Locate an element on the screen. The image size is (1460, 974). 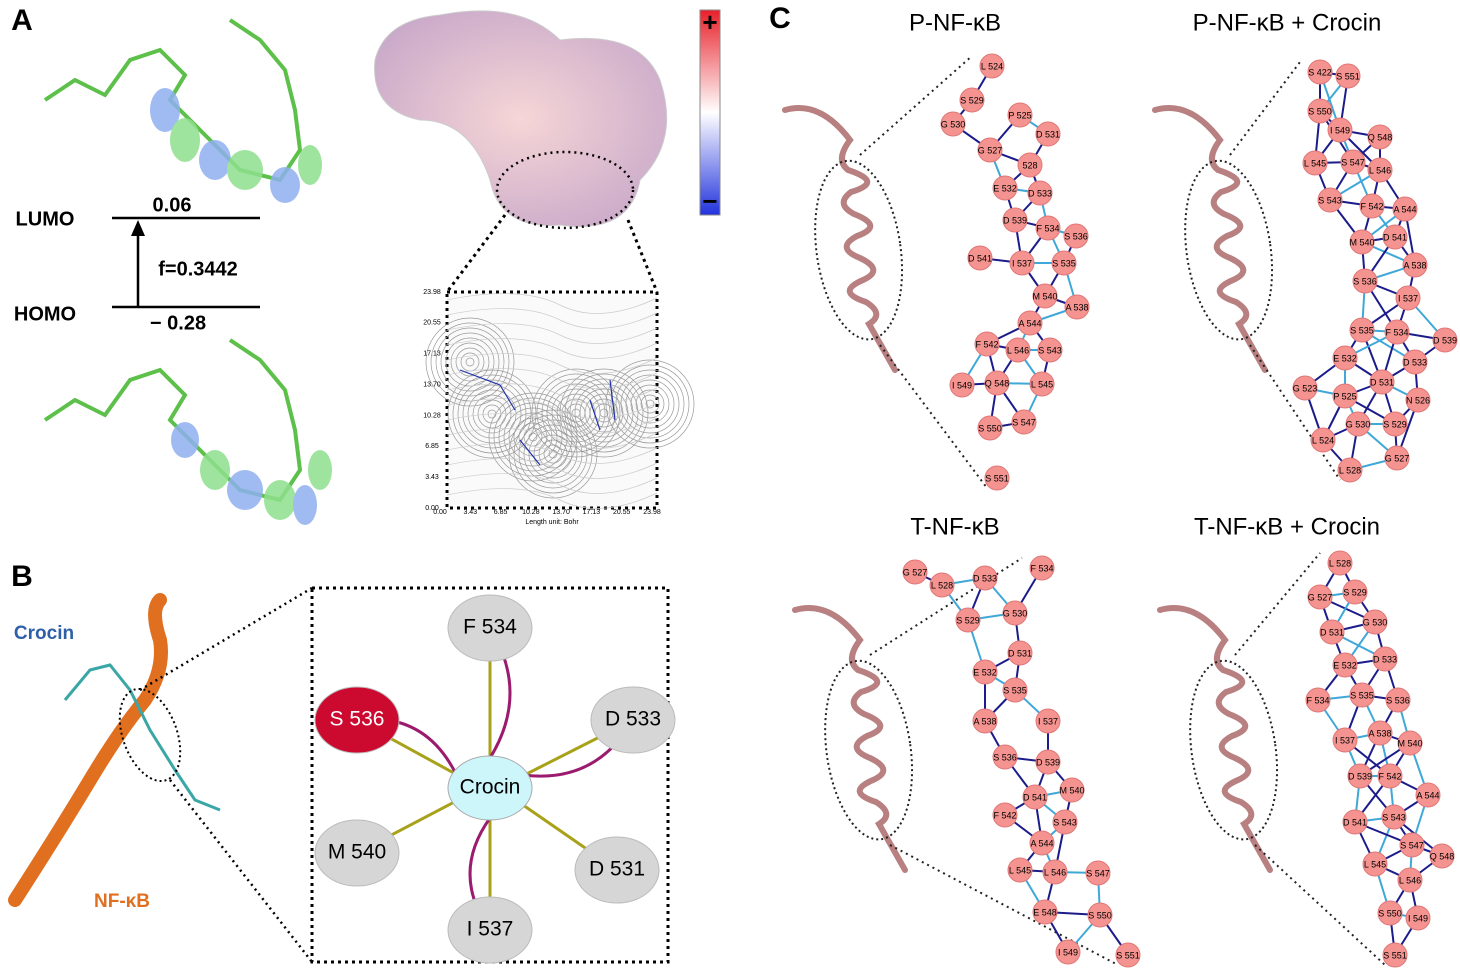
residue-label: L 528 is located at coordinates (942, 585).